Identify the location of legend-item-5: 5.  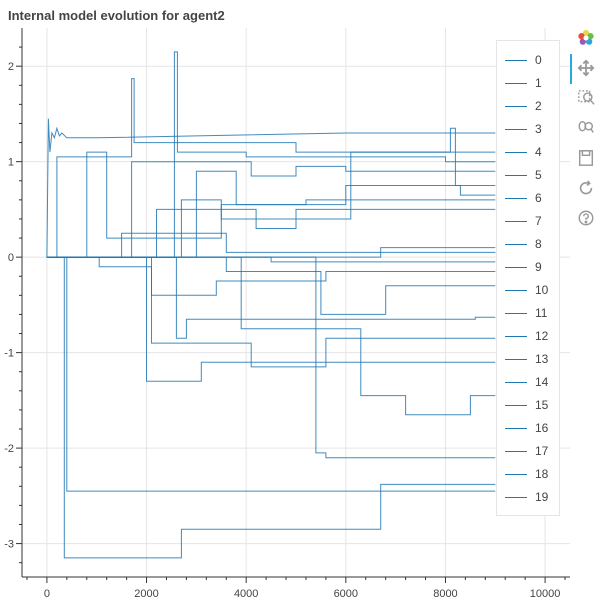
(523, 175).